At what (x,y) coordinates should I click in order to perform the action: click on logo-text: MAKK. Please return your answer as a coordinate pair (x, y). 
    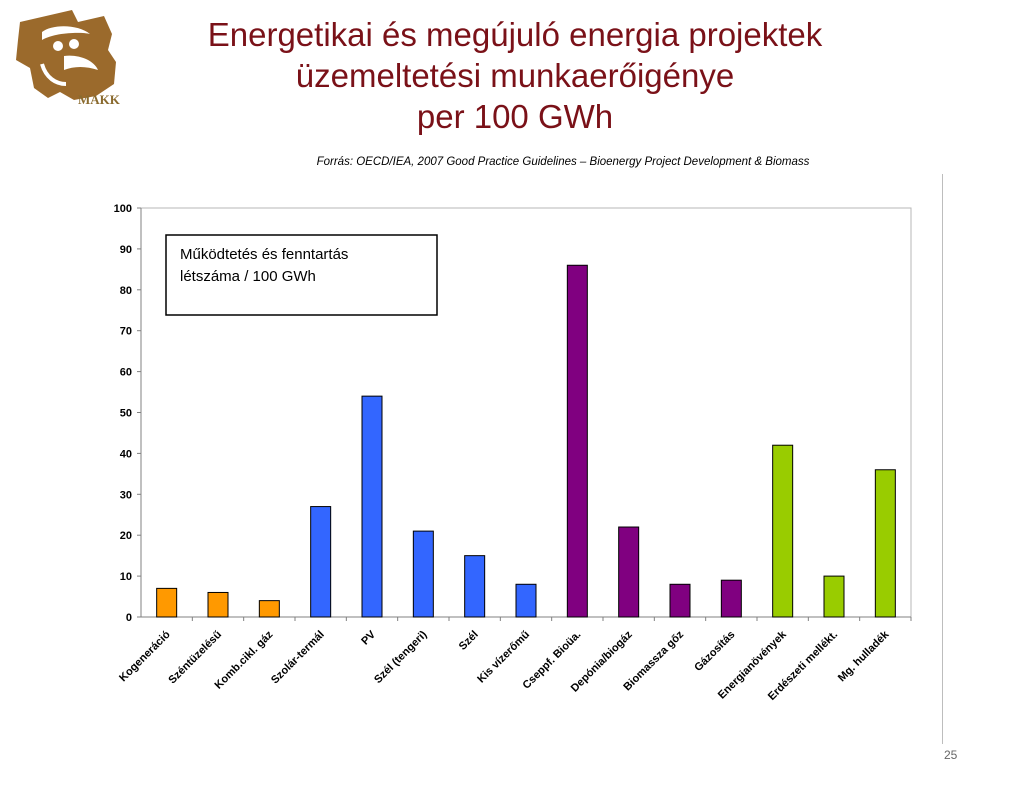
    Looking at the image, I should click on (99, 99).